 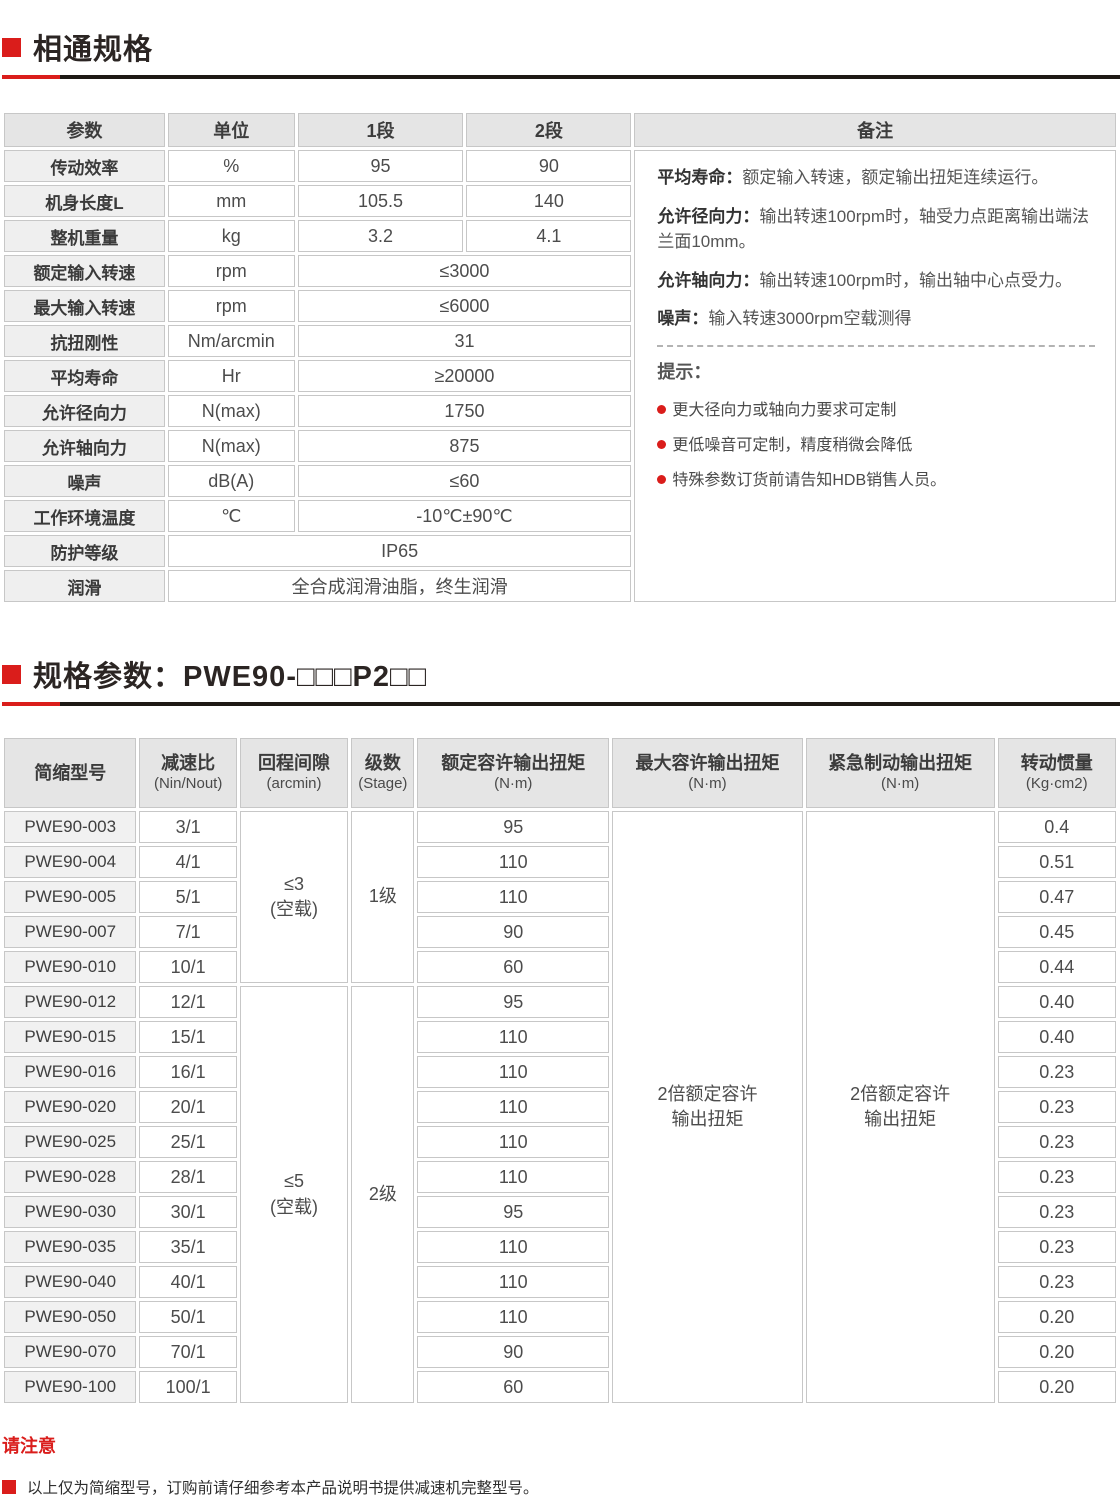 What do you see at coordinates (188, 967) in the screenshot?
I see `ratio-cell: 10/1` at bounding box center [188, 967].